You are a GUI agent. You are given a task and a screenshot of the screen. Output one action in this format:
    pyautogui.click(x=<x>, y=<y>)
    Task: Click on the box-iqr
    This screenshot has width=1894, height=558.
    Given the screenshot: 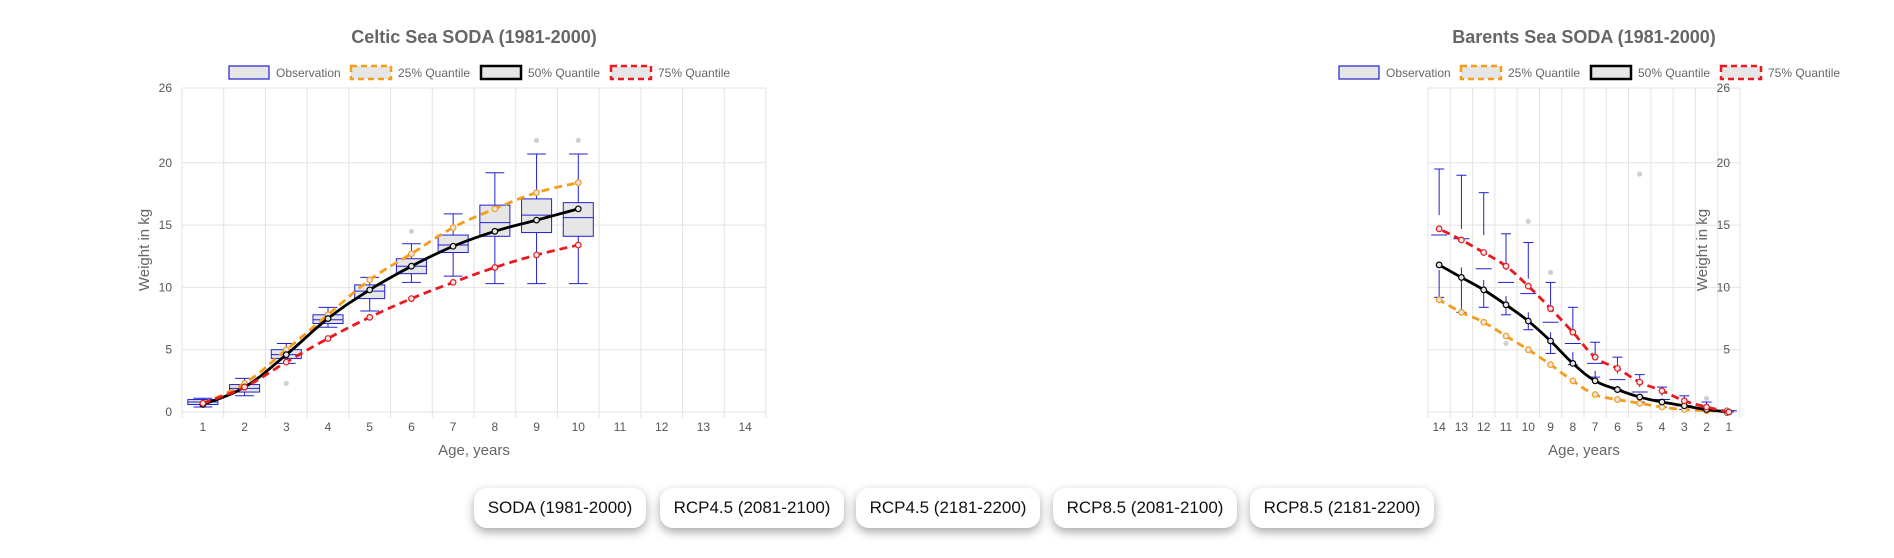 What is the action you would take?
    pyautogui.click(x=537, y=216)
    